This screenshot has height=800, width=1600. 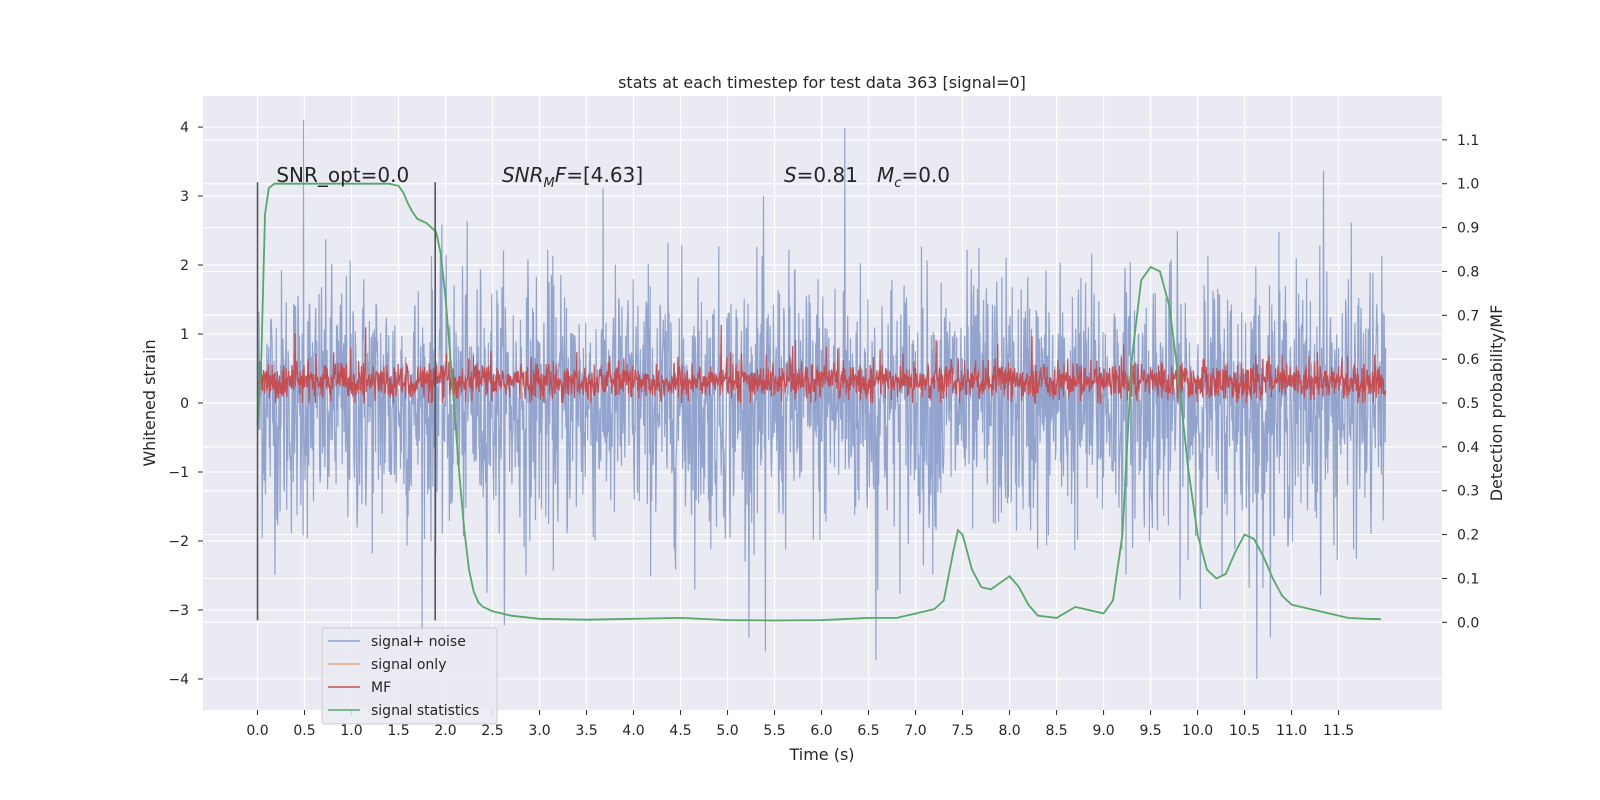 I want to click on y-tick-label: 2, so click(x=184, y=266).